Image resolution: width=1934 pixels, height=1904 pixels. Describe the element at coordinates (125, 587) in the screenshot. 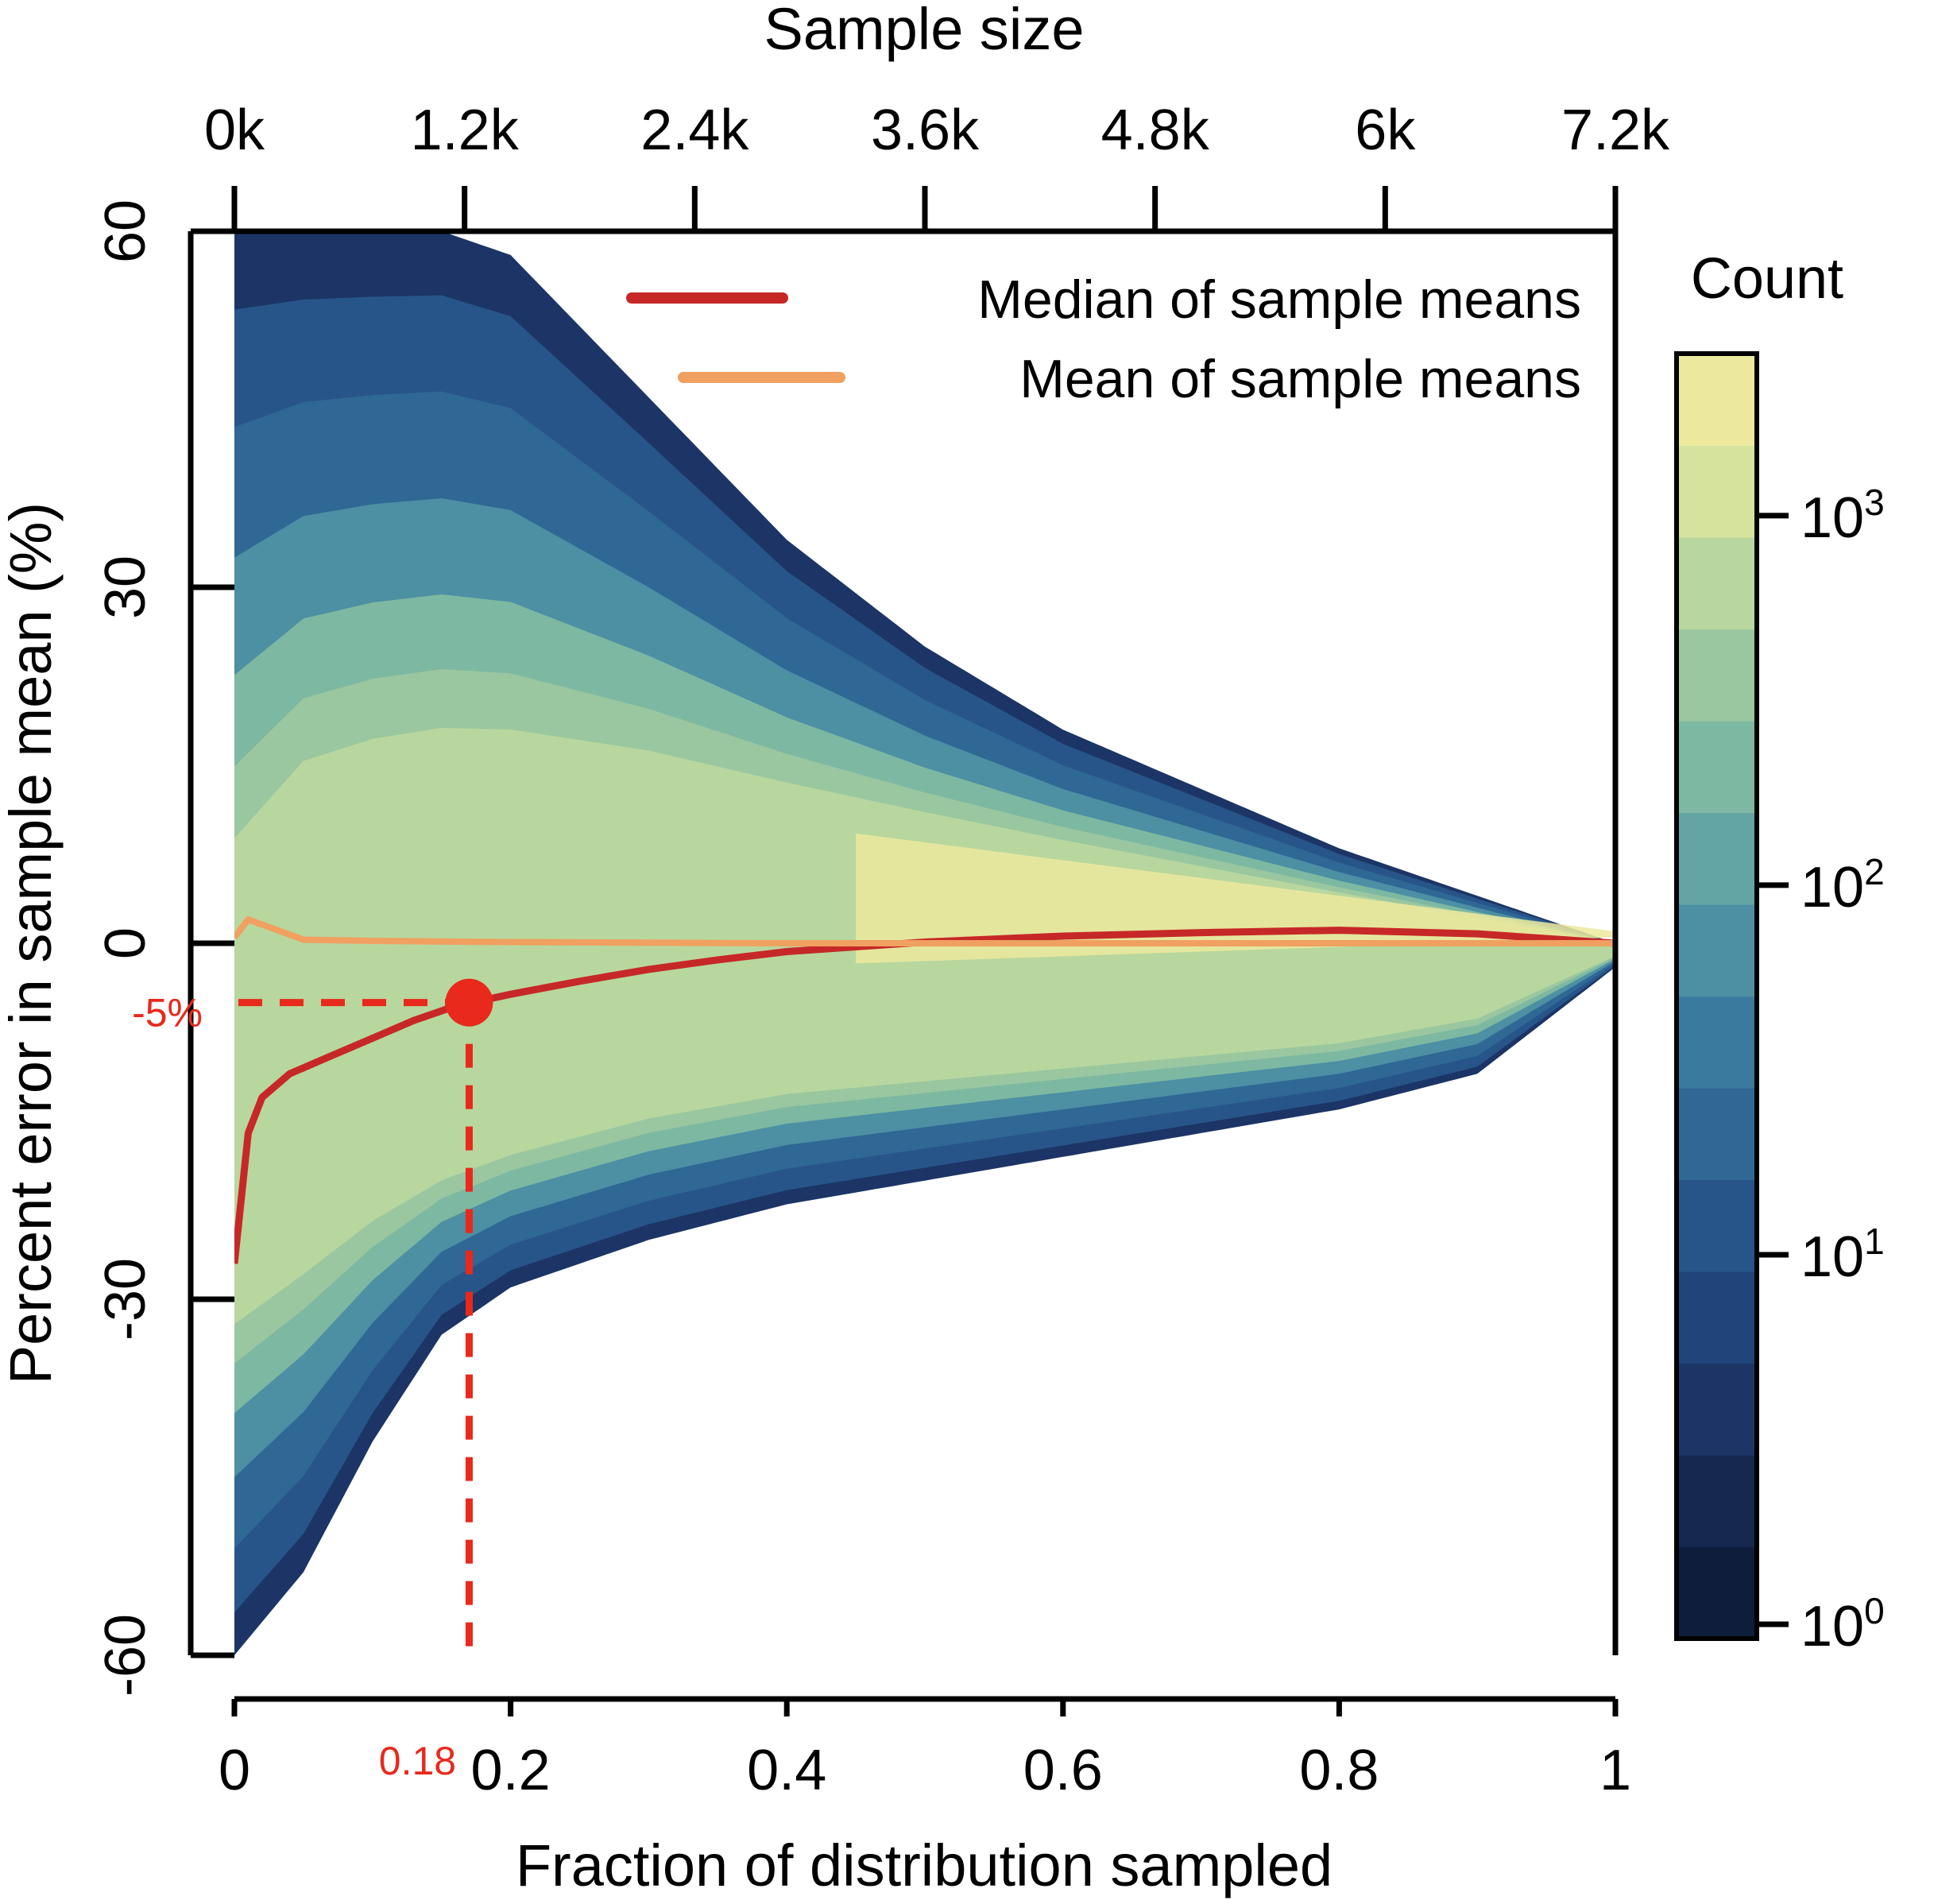

I see `y-tick-label: 30` at that location.